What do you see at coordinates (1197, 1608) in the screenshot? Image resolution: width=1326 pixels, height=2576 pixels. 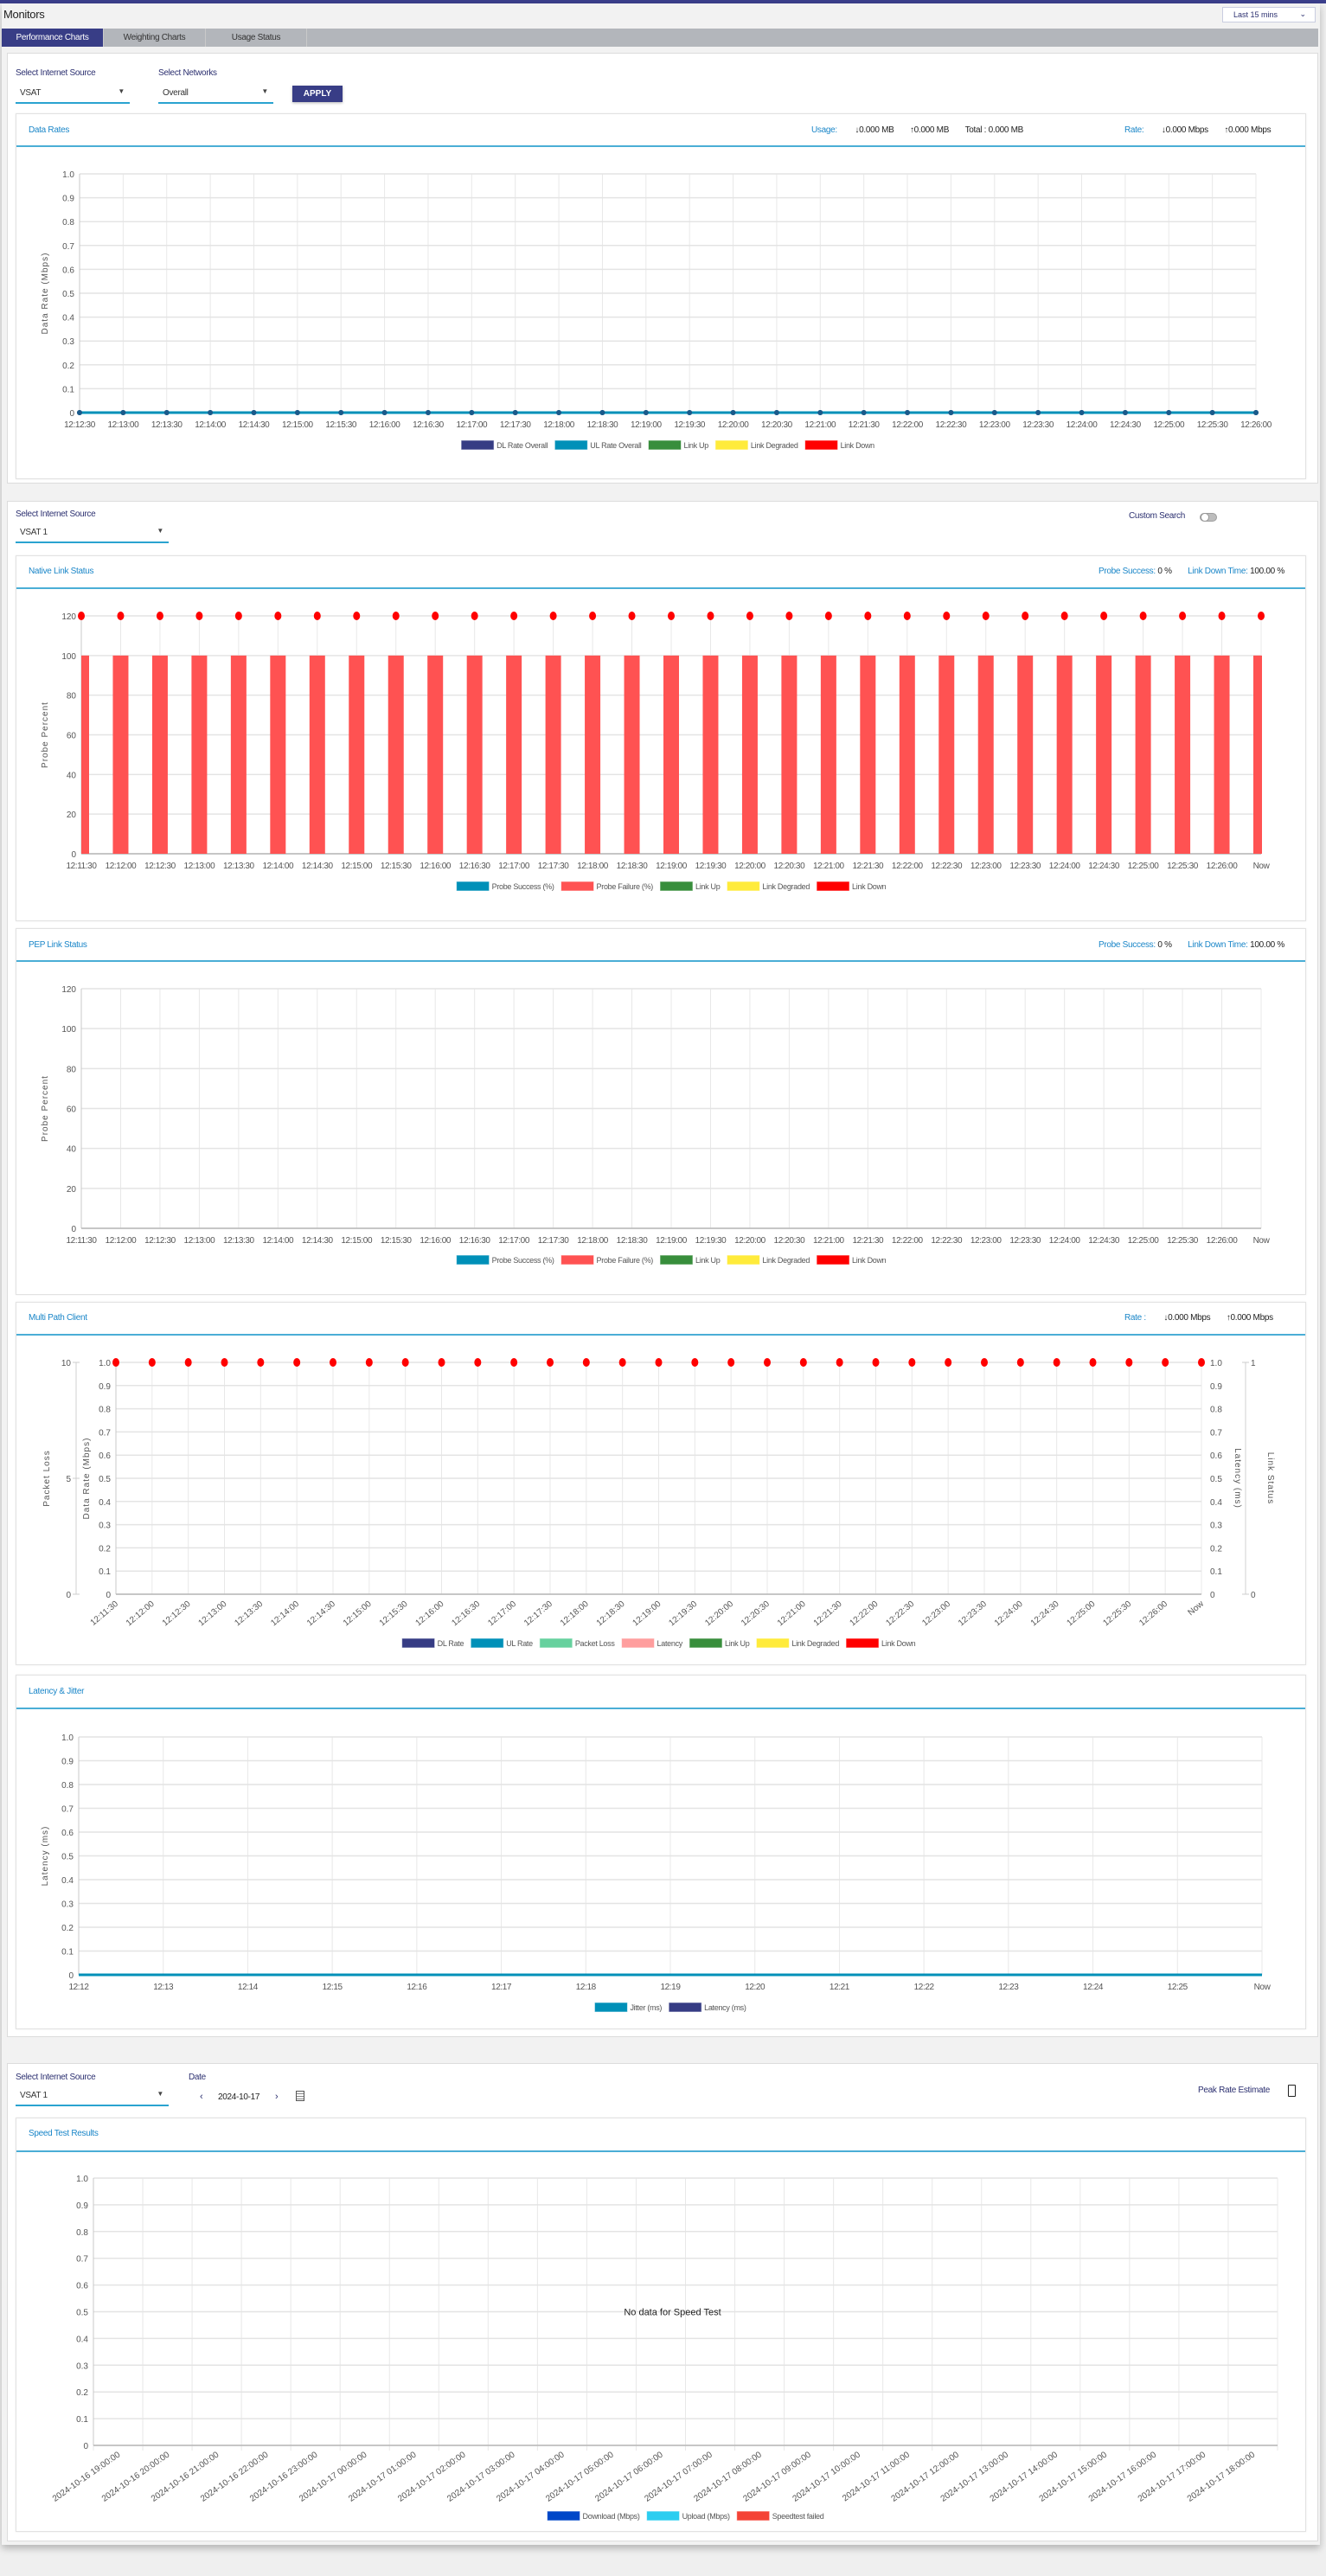 I see `x-tick-label: Now` at bounding box center [1197, 1608].